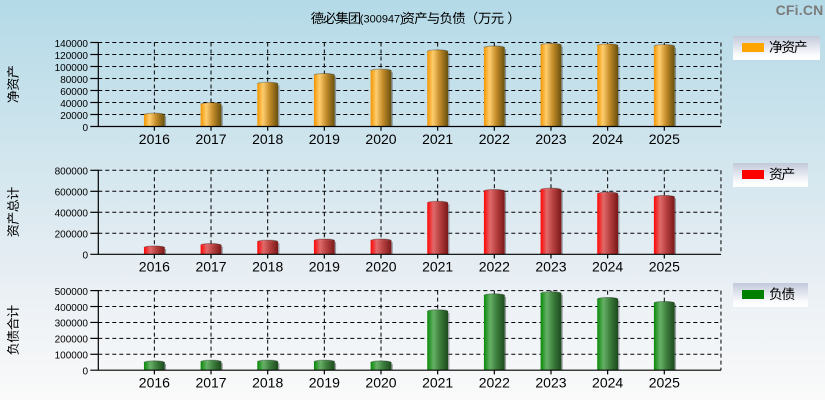  What do you see at coordinates (74, 80) in the screenshot?
I see `svg-text: 80000` at bounding box center [74, 80].